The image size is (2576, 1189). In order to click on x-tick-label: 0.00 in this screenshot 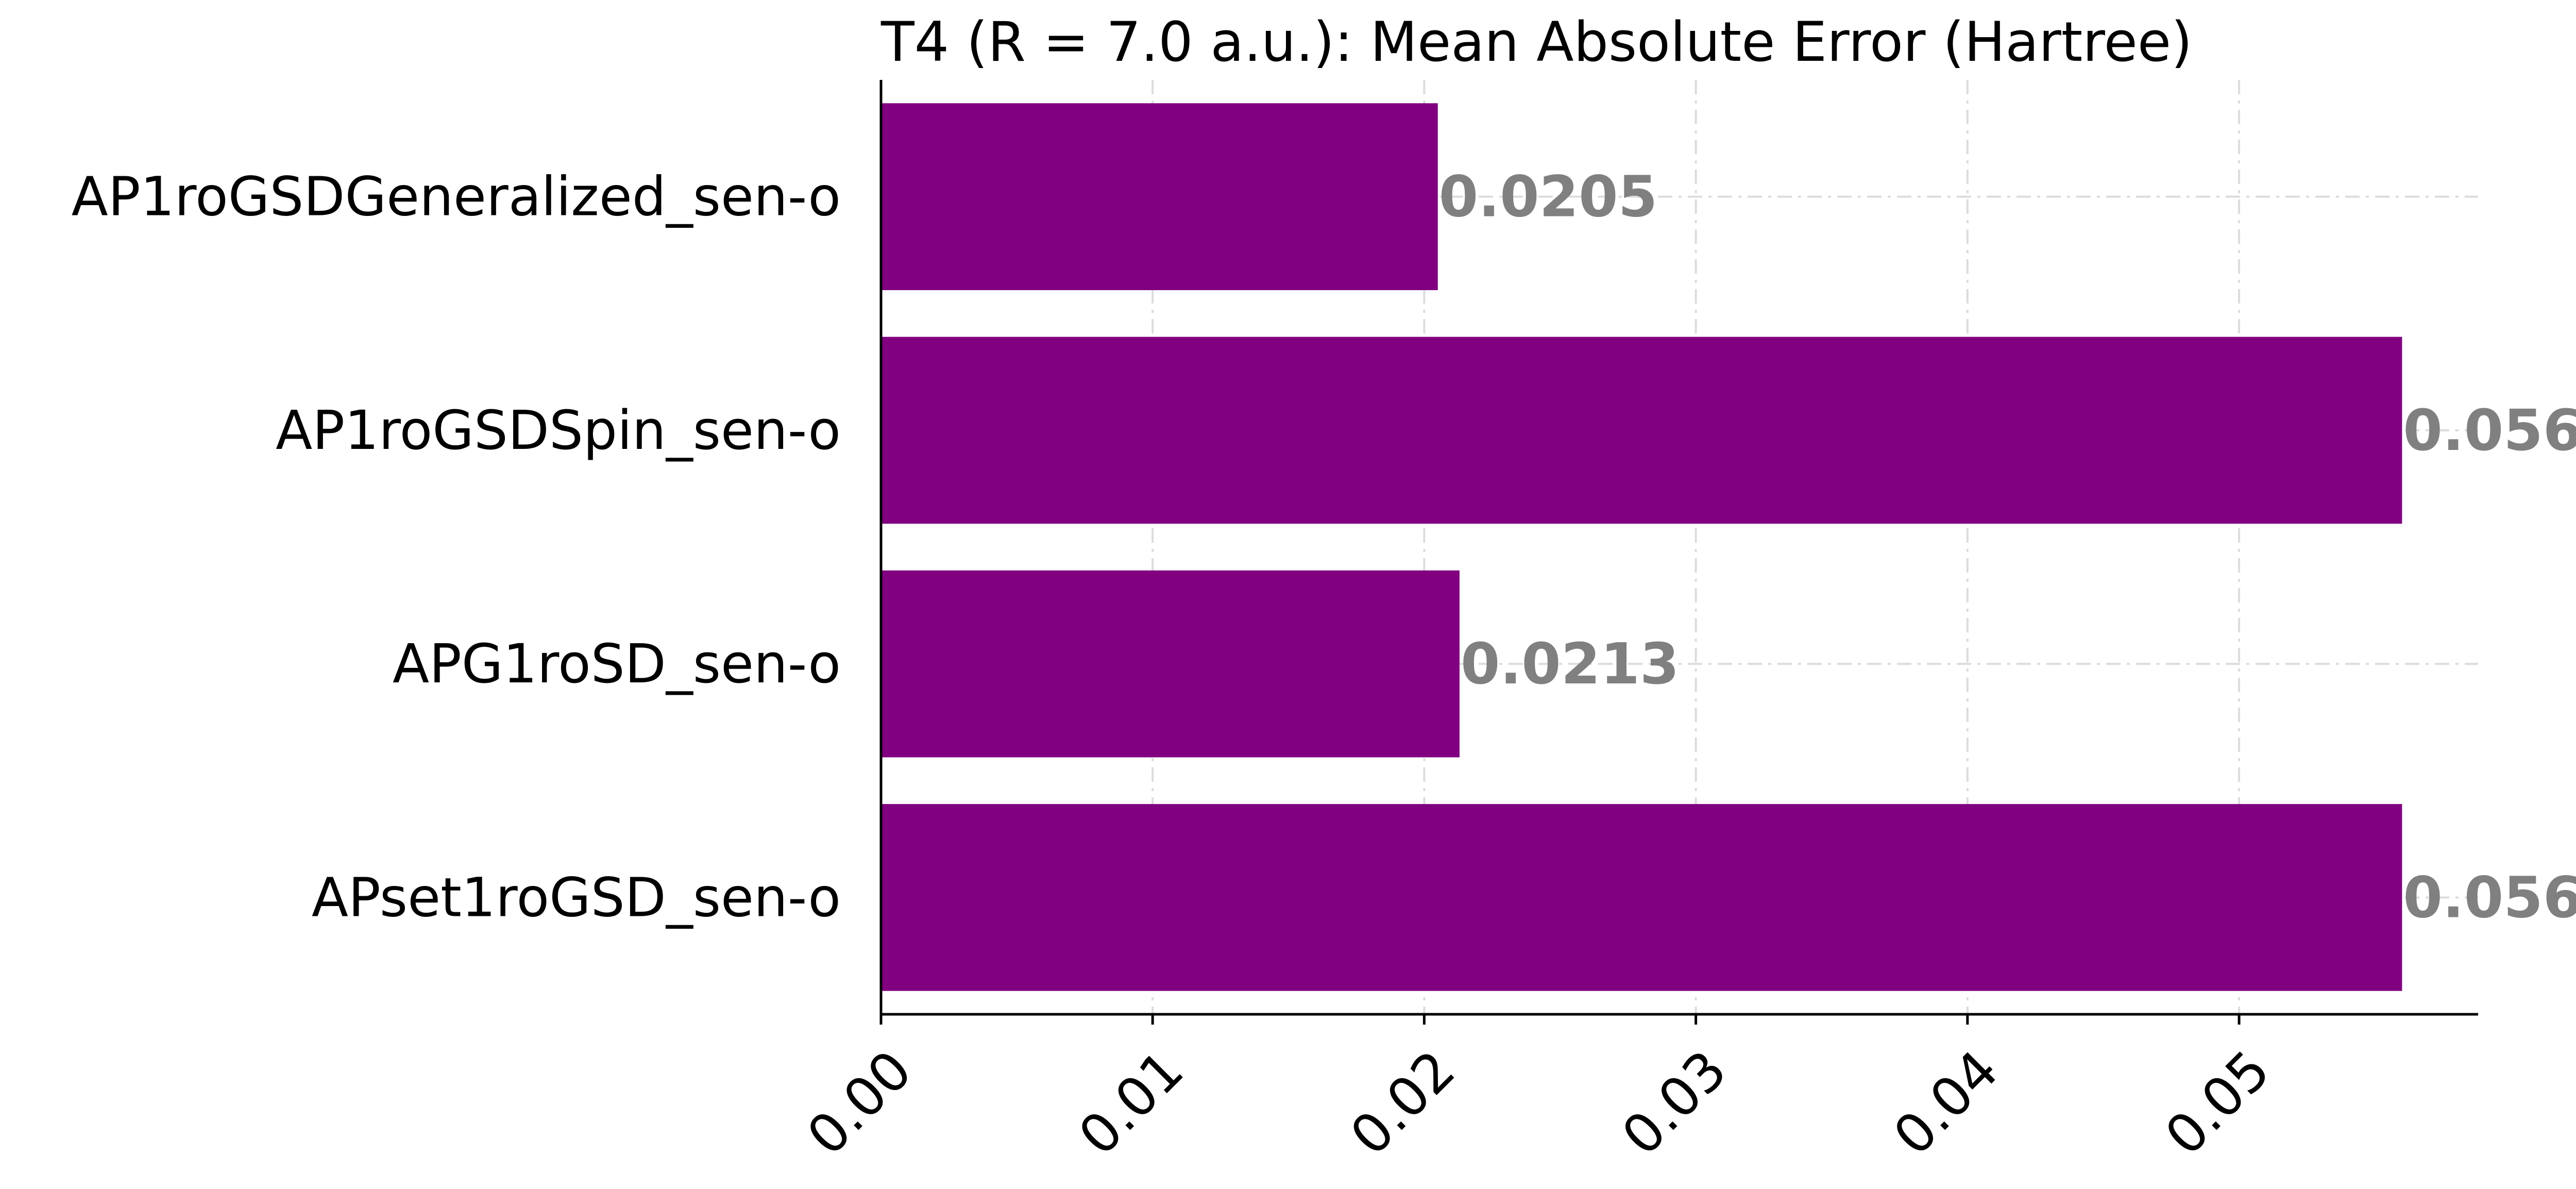, I will do `click(859, 1103)`.